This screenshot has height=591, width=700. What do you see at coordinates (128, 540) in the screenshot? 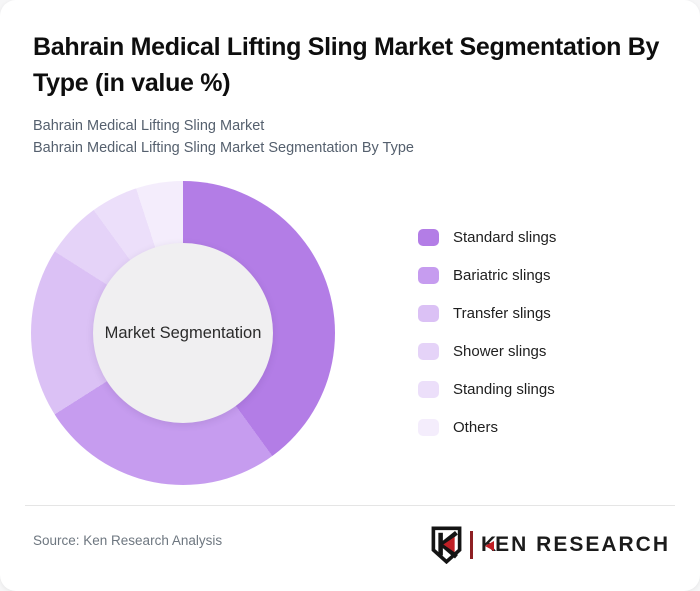
I see `source-text: Source: Ken Research Analysis` at bounding box center [128, 540].